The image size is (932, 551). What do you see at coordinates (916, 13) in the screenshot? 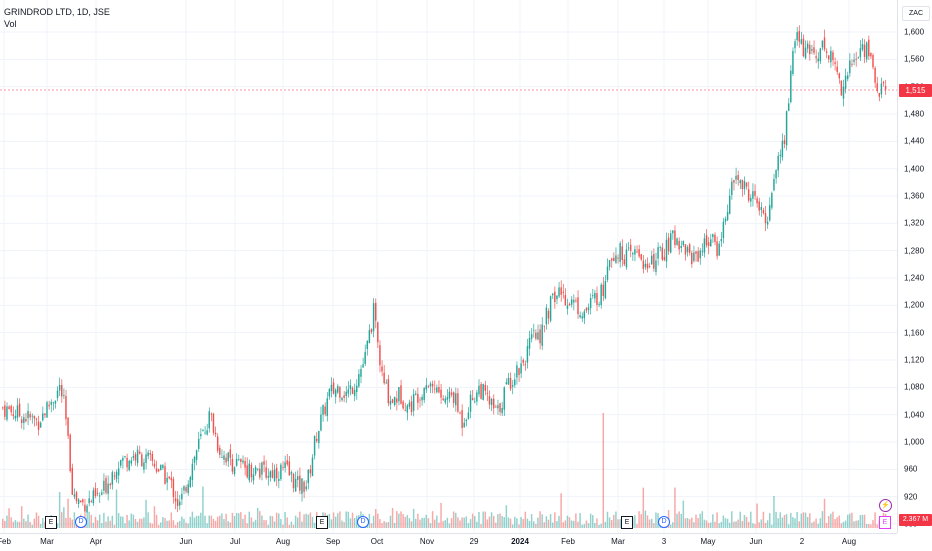
I see `currency-badge: ZAC` at bounding box center [916, 13].